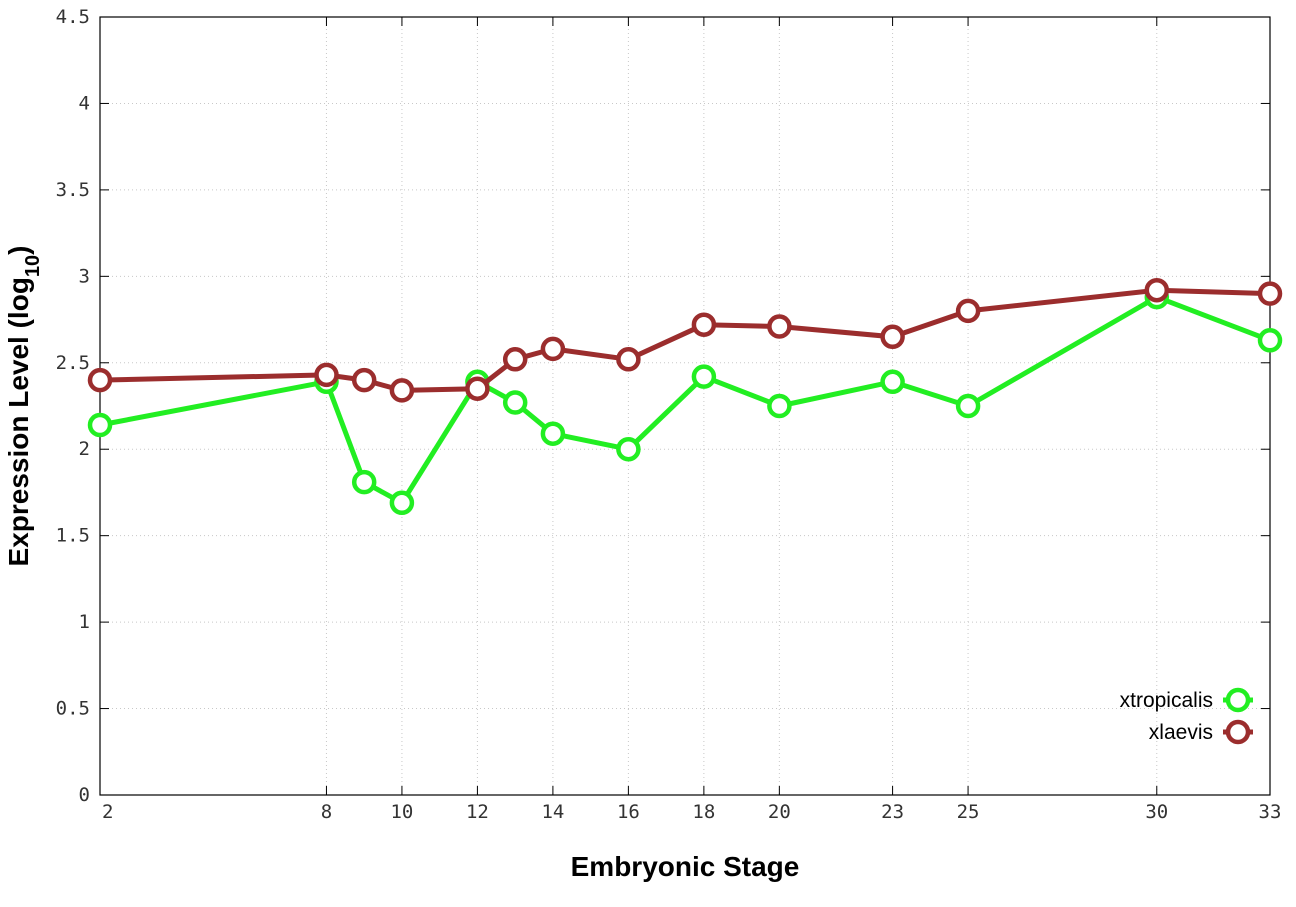 The height and width of the screenshot is (907, 1296). What do you see at coordinates (107, 812) in the screenshot?
I see `x-tick-label: 2` at bounding box center [107, 812].